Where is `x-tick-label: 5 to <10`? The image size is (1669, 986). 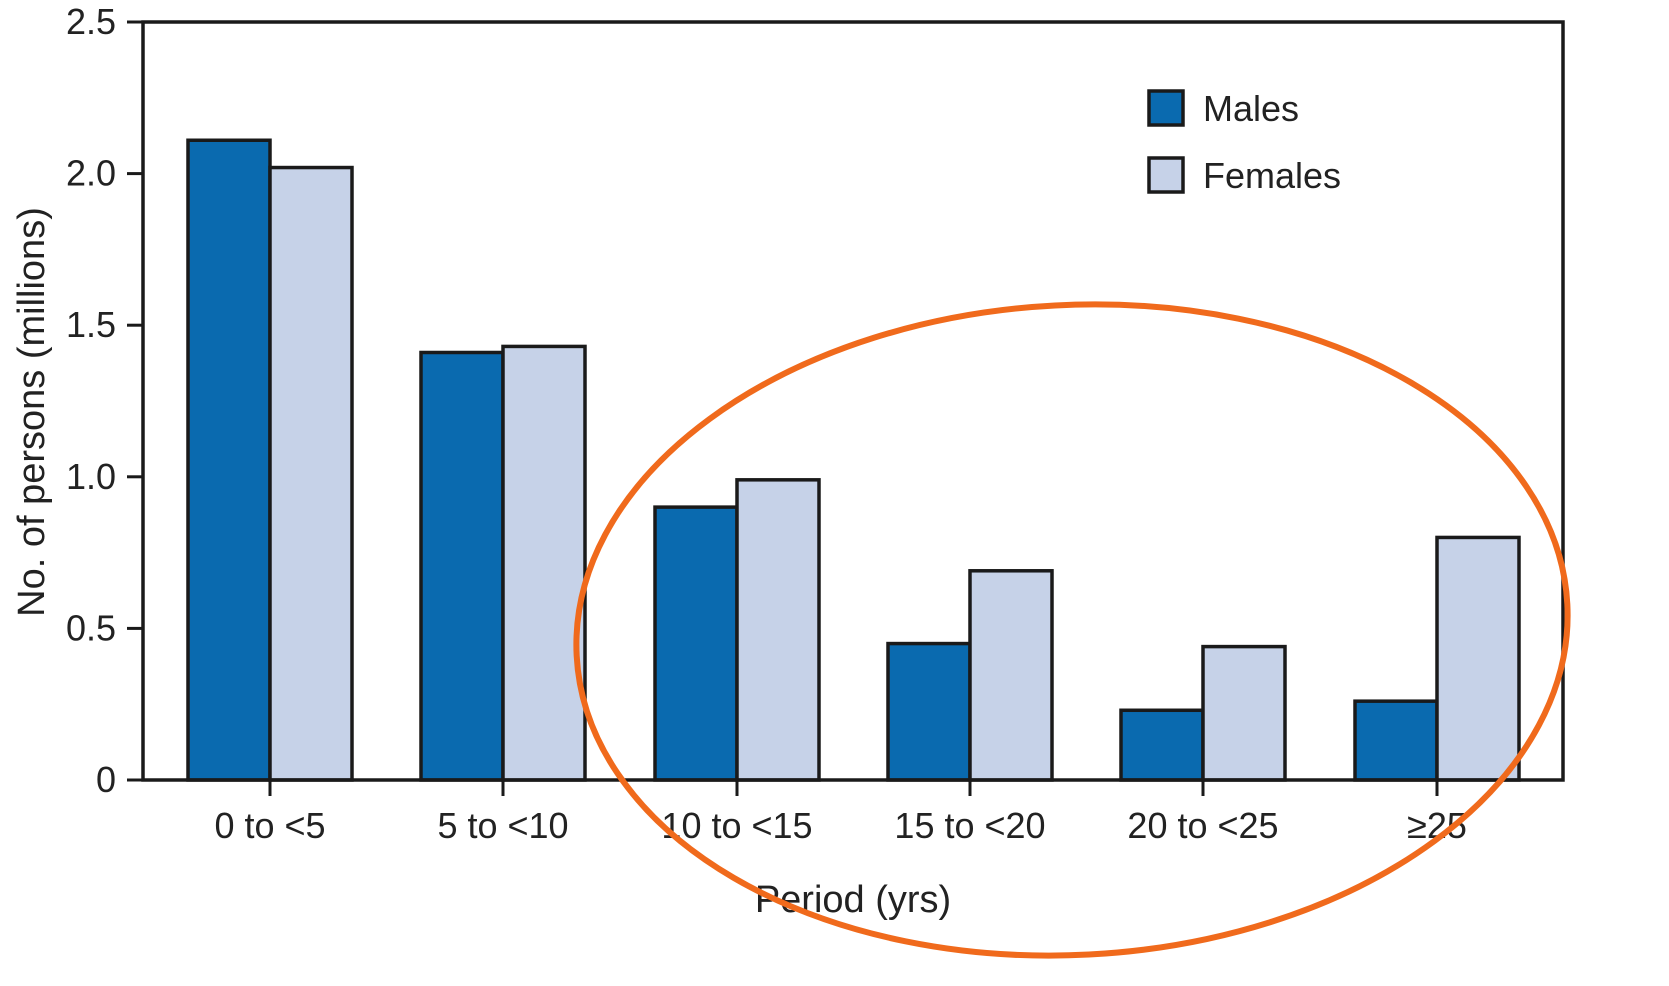 x-tick-label: 5 to <10 is located at coordinates (502, 825).